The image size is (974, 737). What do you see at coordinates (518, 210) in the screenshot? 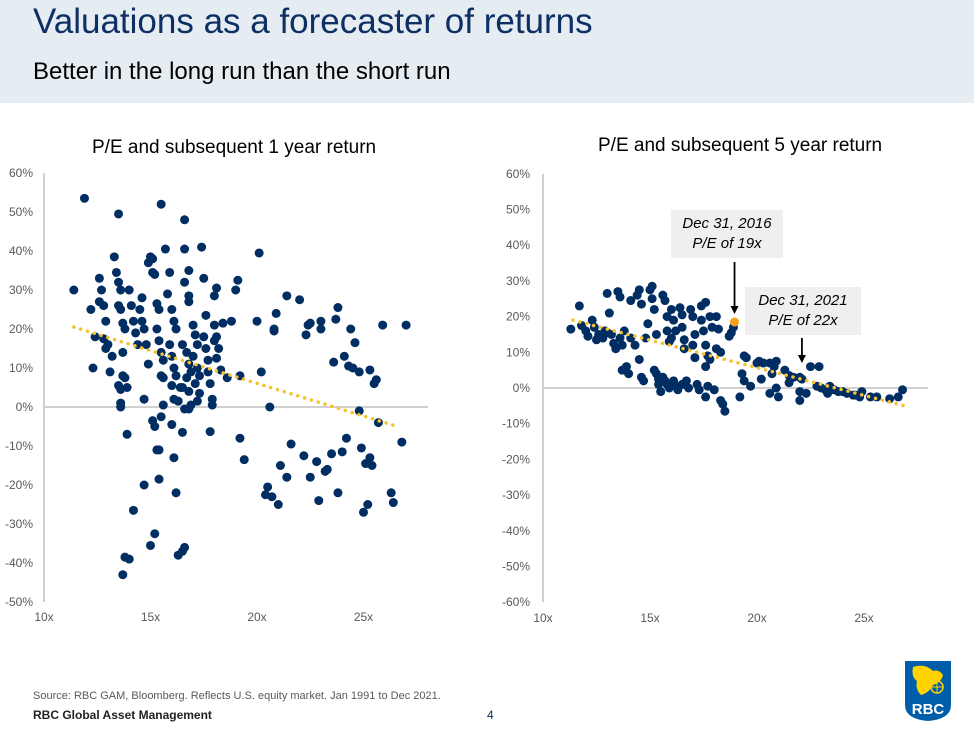
I see `chart-2-y-tick-label: 50%` at bounding box center [518, 210].